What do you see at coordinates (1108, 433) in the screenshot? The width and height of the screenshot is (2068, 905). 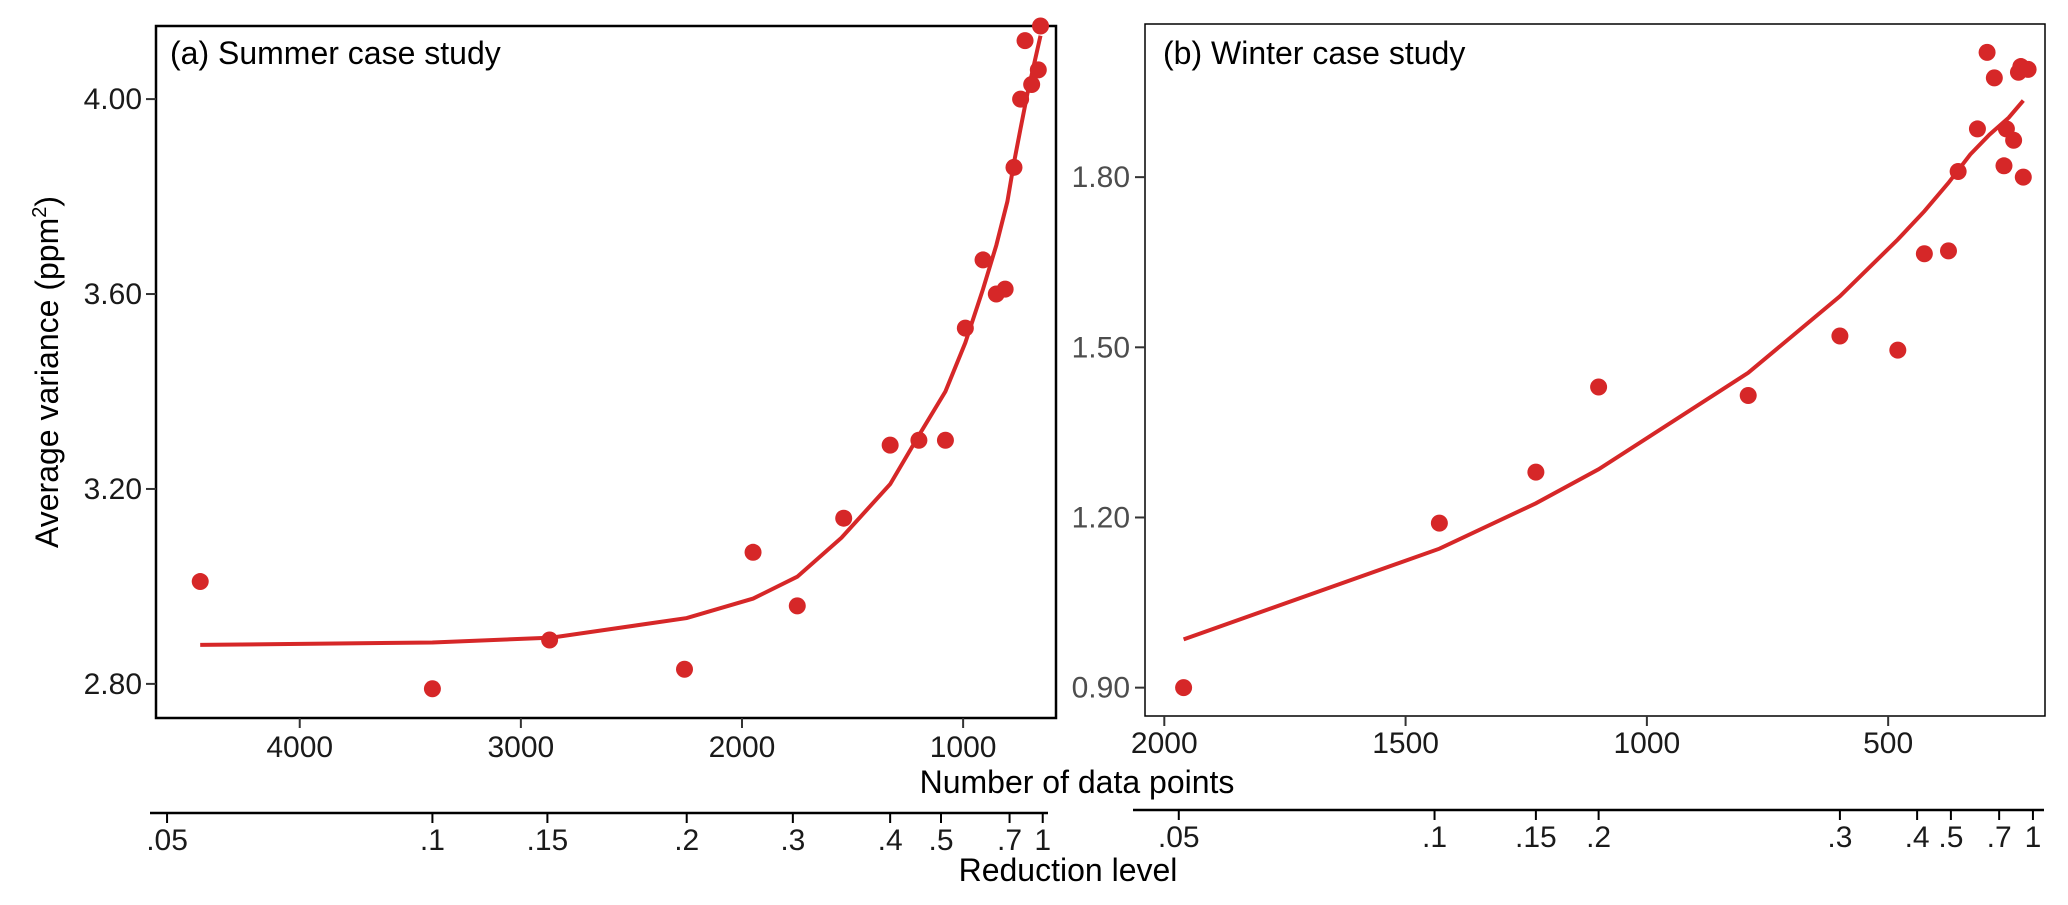 I see `panel-winter-y-axis: 0.90 1.20 1.50 1.80` at bounding box center [1108, 433].